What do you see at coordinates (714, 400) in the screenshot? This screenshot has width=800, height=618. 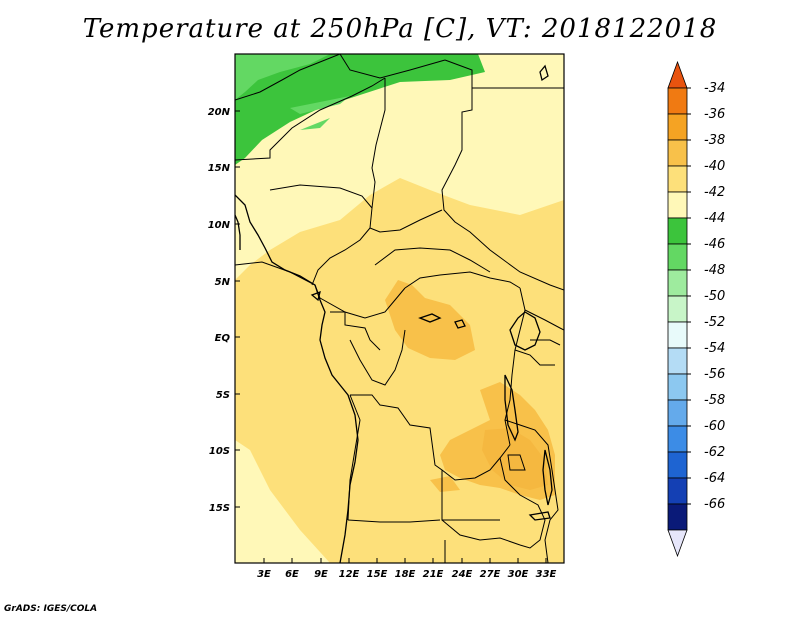 I see `colorbar-label: -58` at bounding box center [714, 400].